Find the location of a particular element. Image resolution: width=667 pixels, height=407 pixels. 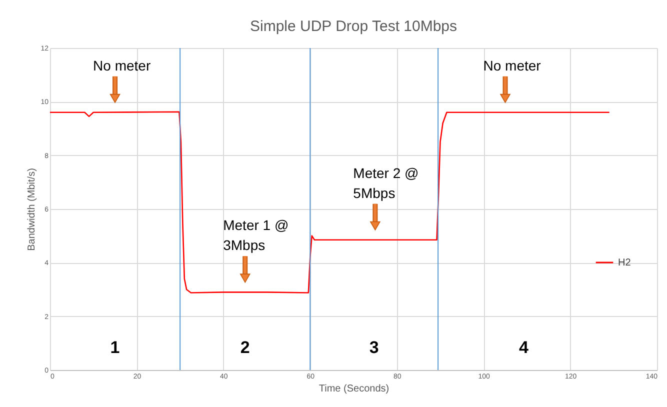

annotation: 1 is located at coordinates (115, 347).